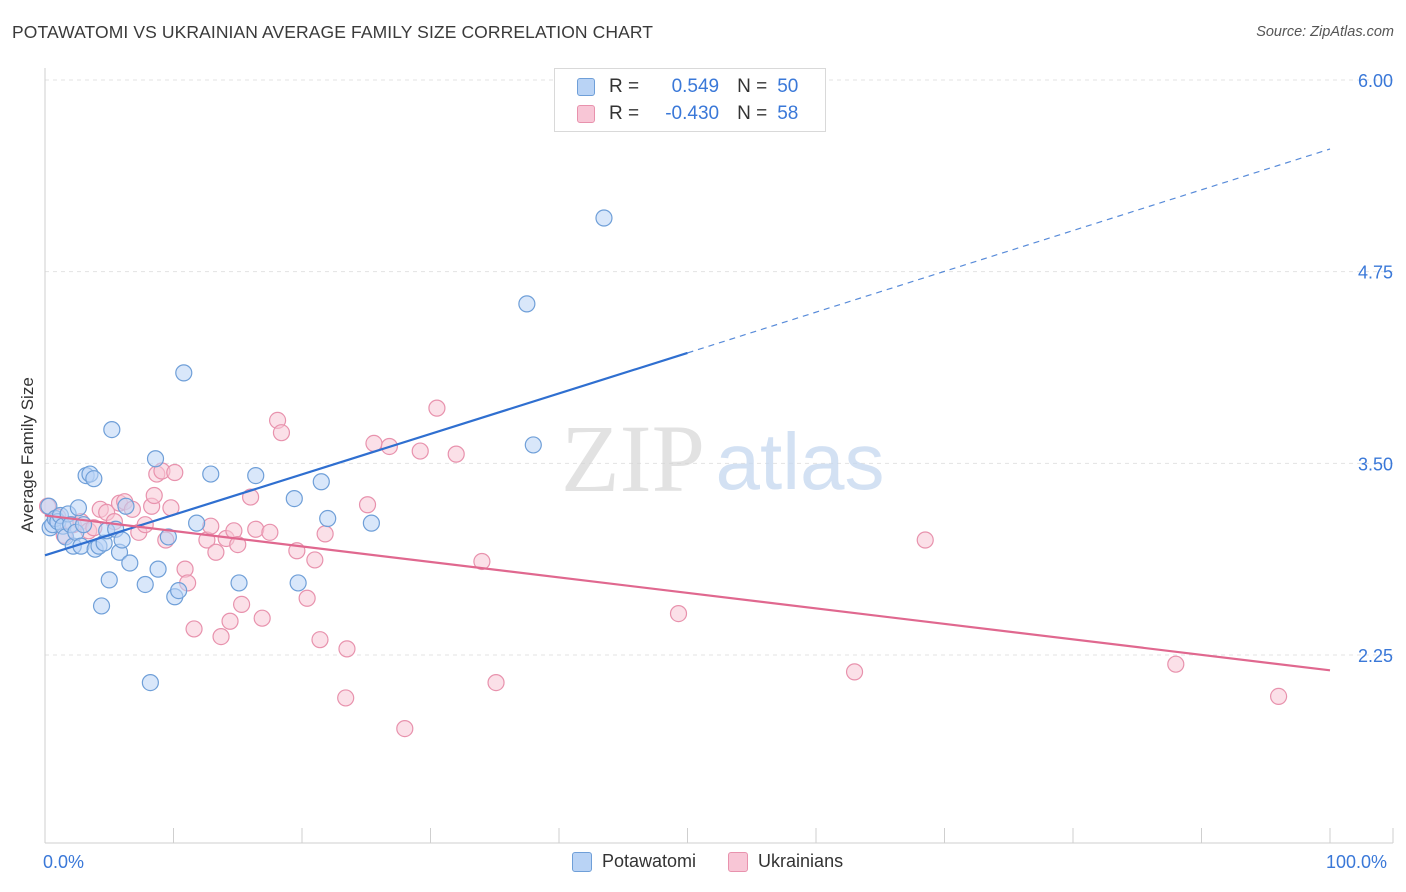 The image size is (1406, 892). Describe the element at coordinates (723, 861) in the screenshot. I see `series-legend: Potawatomi Ukrainians` at that location.